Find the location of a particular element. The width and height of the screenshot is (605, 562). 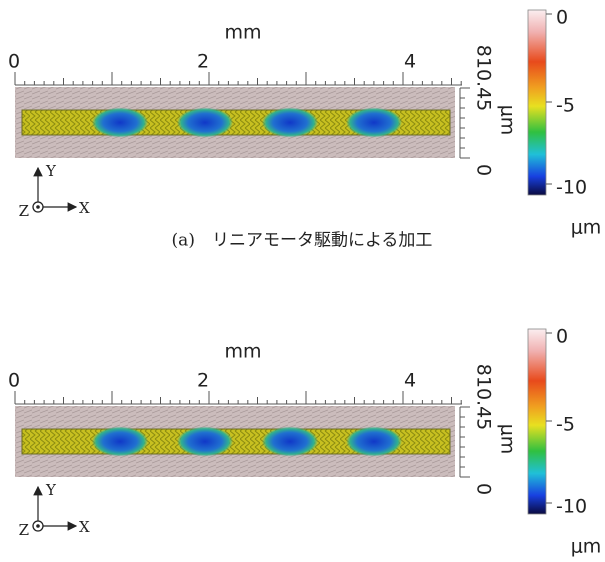

caption: (a) リニアモータ駆動による加工 is located at coordinates (302, 241).